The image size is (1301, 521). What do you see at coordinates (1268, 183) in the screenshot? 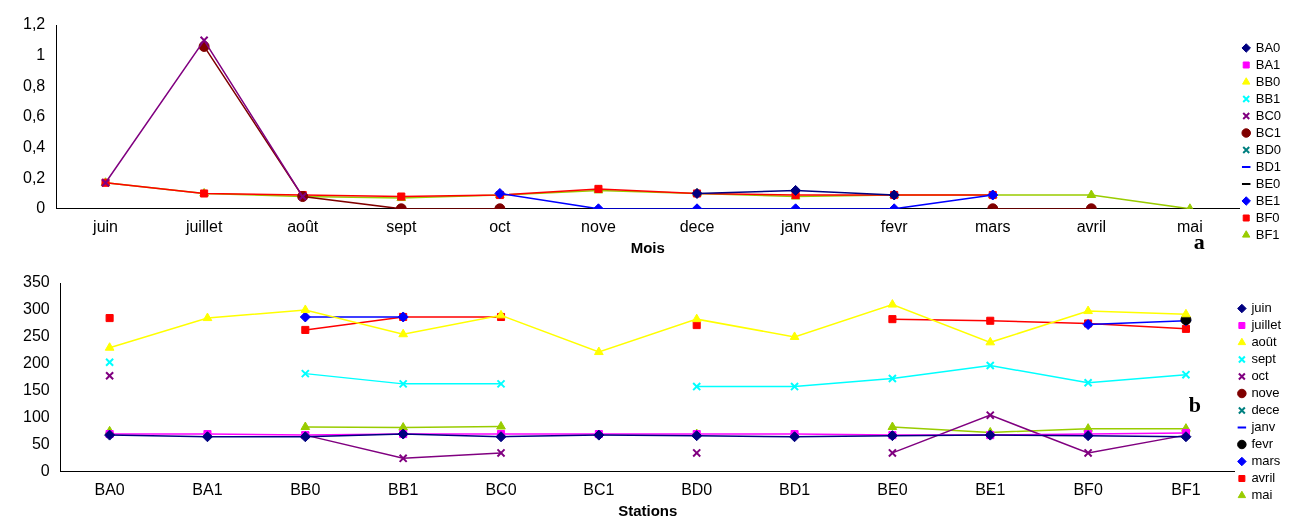
I see `legend-label: BE0` at bounding box center [1268, 183].